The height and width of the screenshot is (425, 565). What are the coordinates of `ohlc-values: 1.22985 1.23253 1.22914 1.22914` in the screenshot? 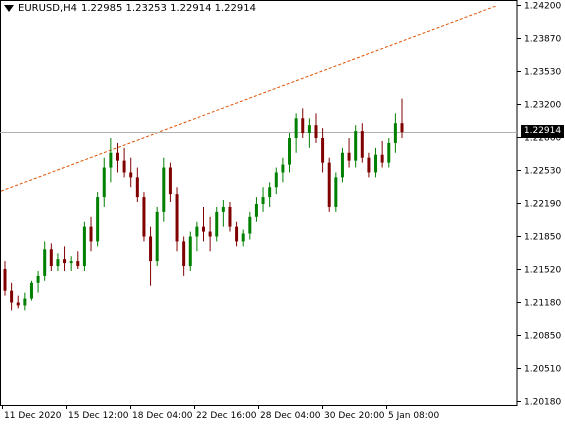 It's located at (168, 8).